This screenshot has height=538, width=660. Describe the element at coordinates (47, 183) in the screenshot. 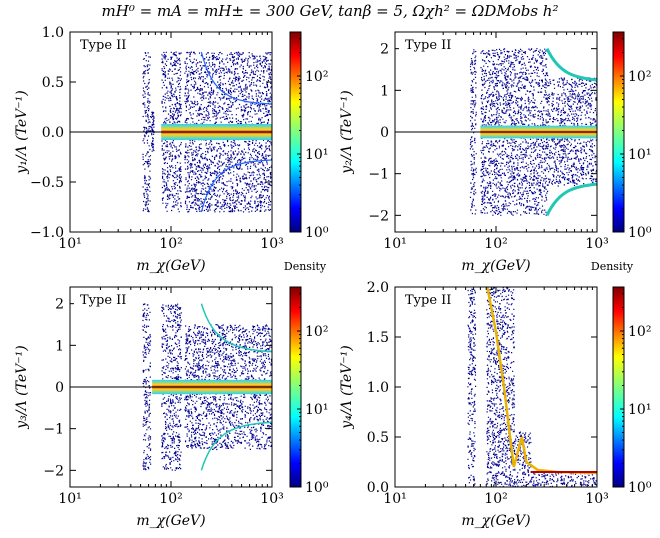

I see `y-tick-label: −0.5` at that location.